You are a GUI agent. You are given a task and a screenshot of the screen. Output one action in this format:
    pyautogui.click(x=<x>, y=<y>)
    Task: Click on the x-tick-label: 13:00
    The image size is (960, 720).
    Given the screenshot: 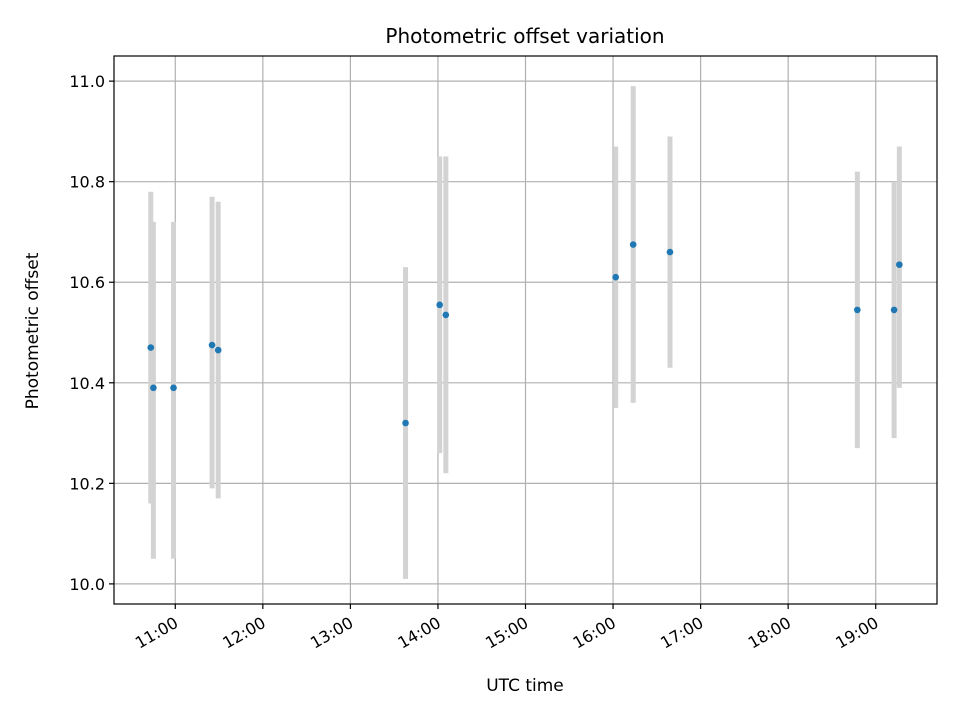 What is the action you would take?
    pyautogui.click(x=331, y=633)
    